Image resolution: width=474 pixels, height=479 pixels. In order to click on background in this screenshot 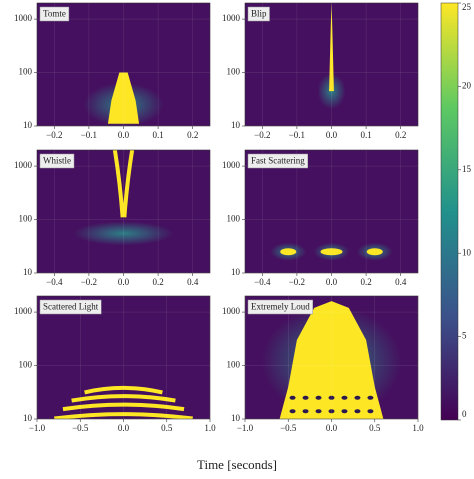, I will do `click(123, 357)`.